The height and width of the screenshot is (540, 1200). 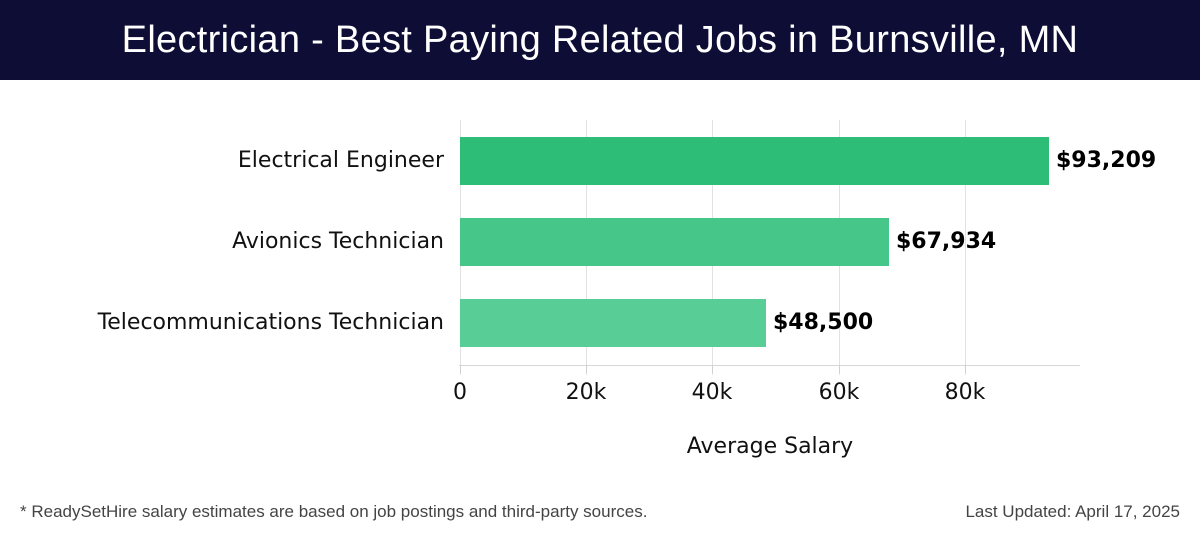 I want to click on gridline-80k, so click(x=965, y=247).